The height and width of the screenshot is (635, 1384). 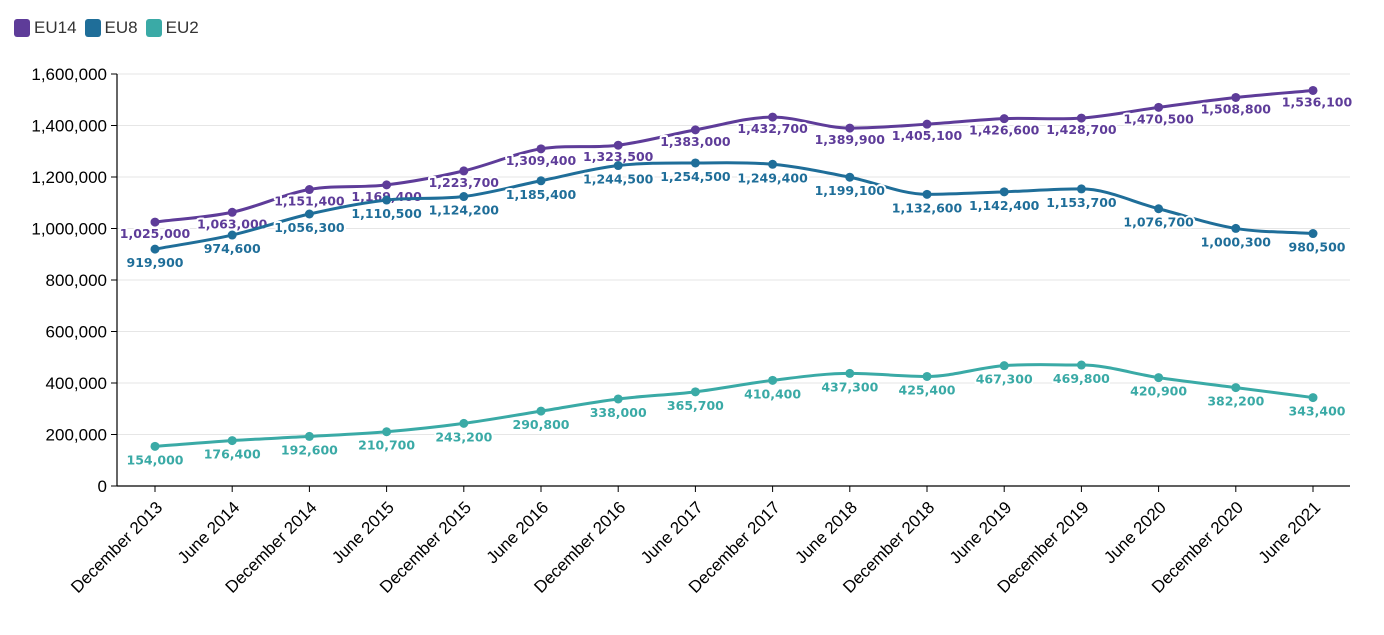 What do you see at coordinates (45, 28) in the screenshot?
I see `legend-item-eu14: EU14` at bounding box center [45, 28].